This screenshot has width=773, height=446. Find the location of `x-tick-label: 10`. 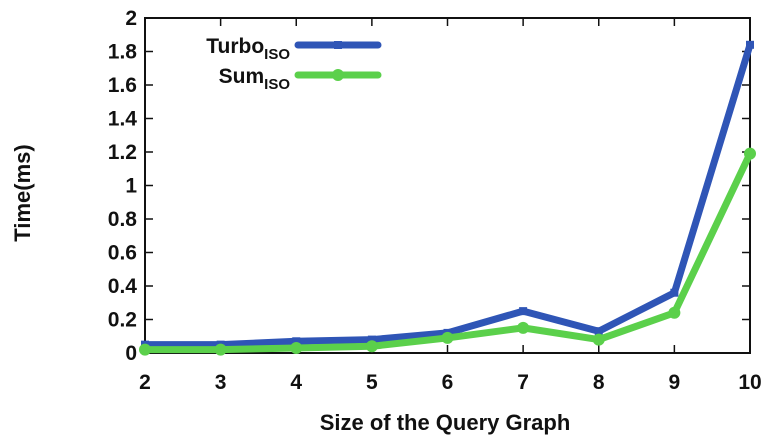

x-tick-label: 10 is located at coordinates (749, 382).